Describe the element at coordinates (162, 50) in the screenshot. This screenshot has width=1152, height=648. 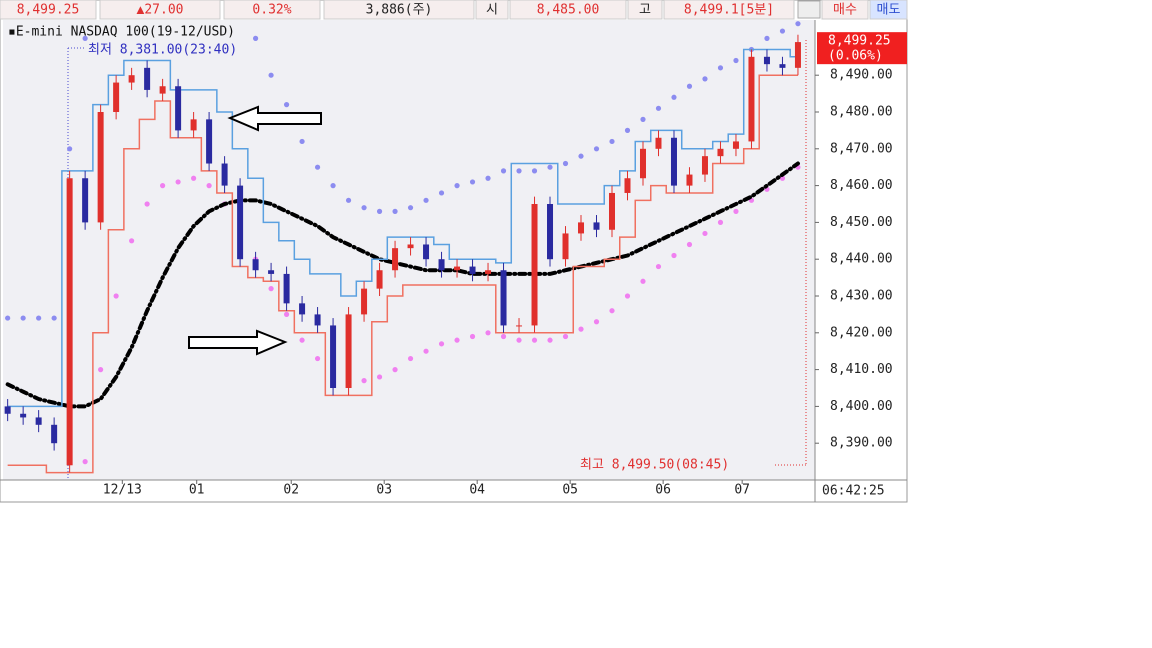
I see `low-annotation: 최저 8,381.00(23:40)` at that location.